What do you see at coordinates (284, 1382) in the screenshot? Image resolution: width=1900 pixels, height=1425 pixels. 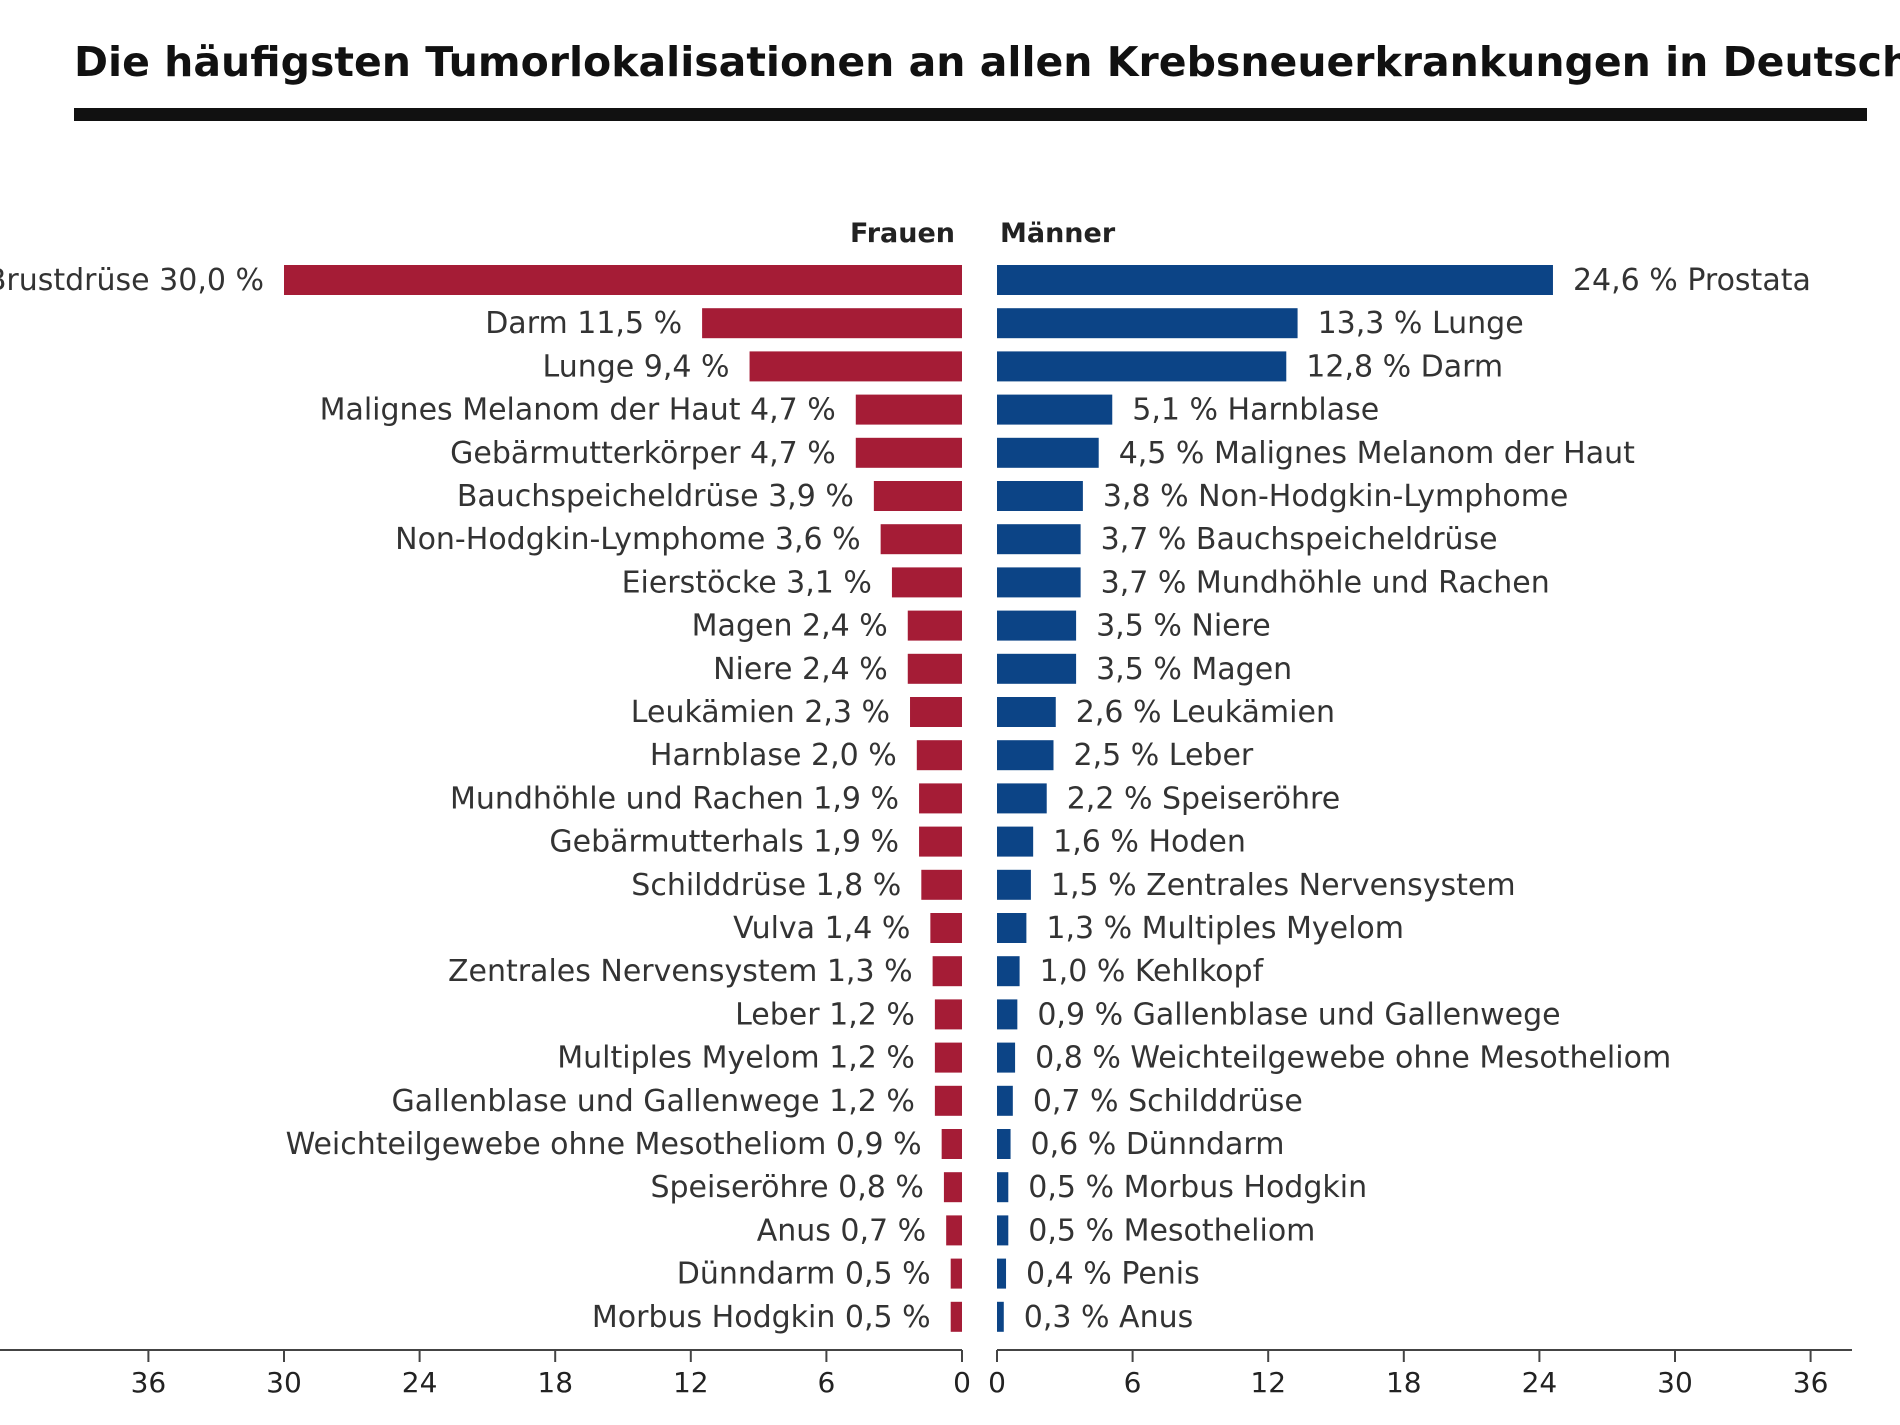 I see `tick-label-left-30: 30` at bounding box center [284, 1382].